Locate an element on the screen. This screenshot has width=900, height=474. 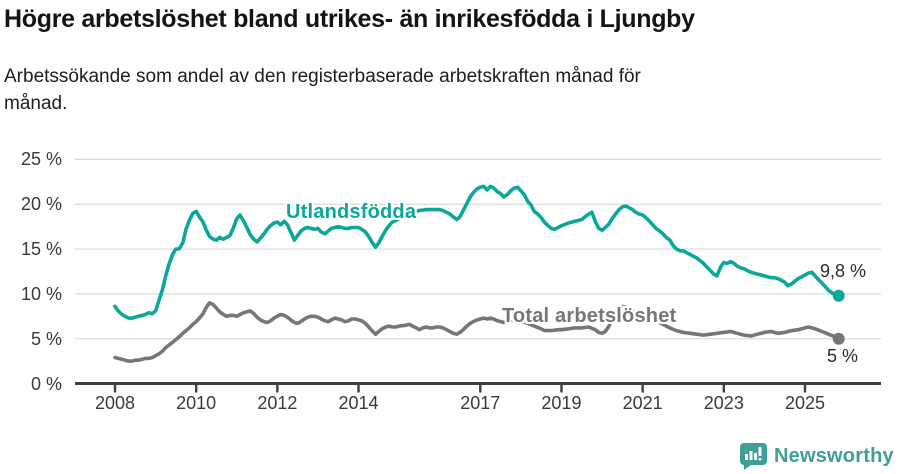
x-tick-label: 2012 is located at coordinates (277, 403).